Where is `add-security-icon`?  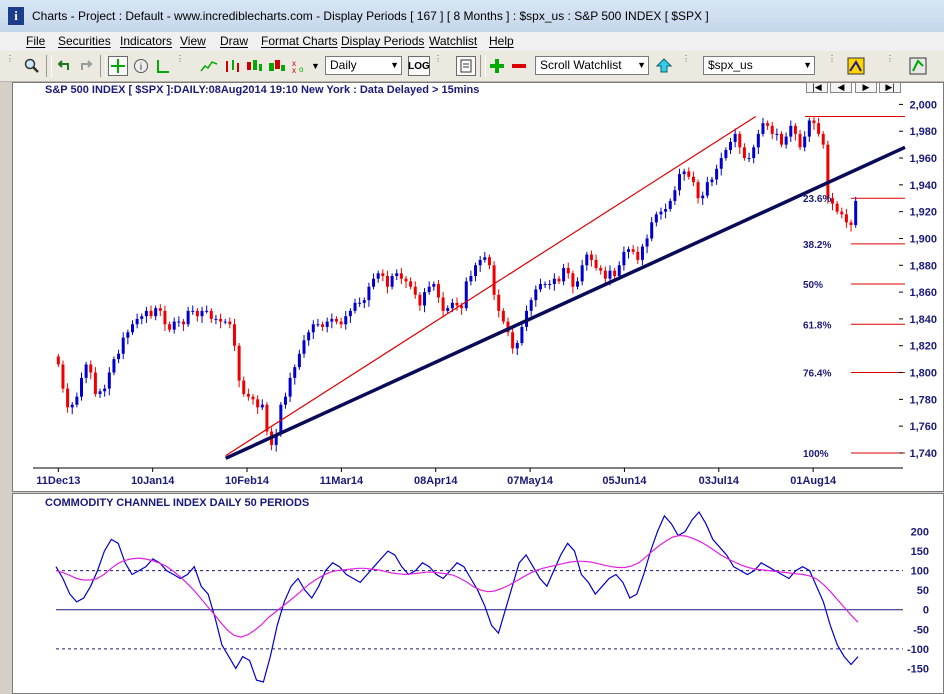 add-security-icon is located at coordinates (497, 66).